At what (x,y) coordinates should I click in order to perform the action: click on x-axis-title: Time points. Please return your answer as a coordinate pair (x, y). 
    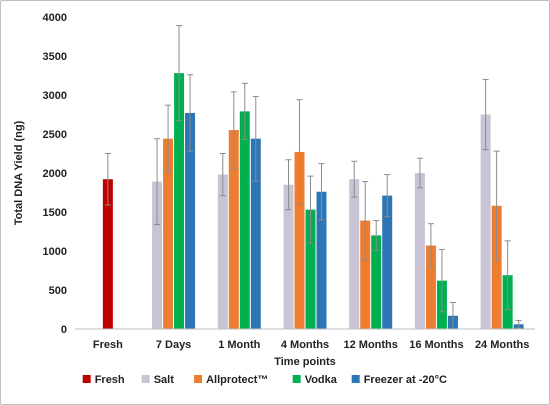
    Looking at the image, I should click on (305, 362).